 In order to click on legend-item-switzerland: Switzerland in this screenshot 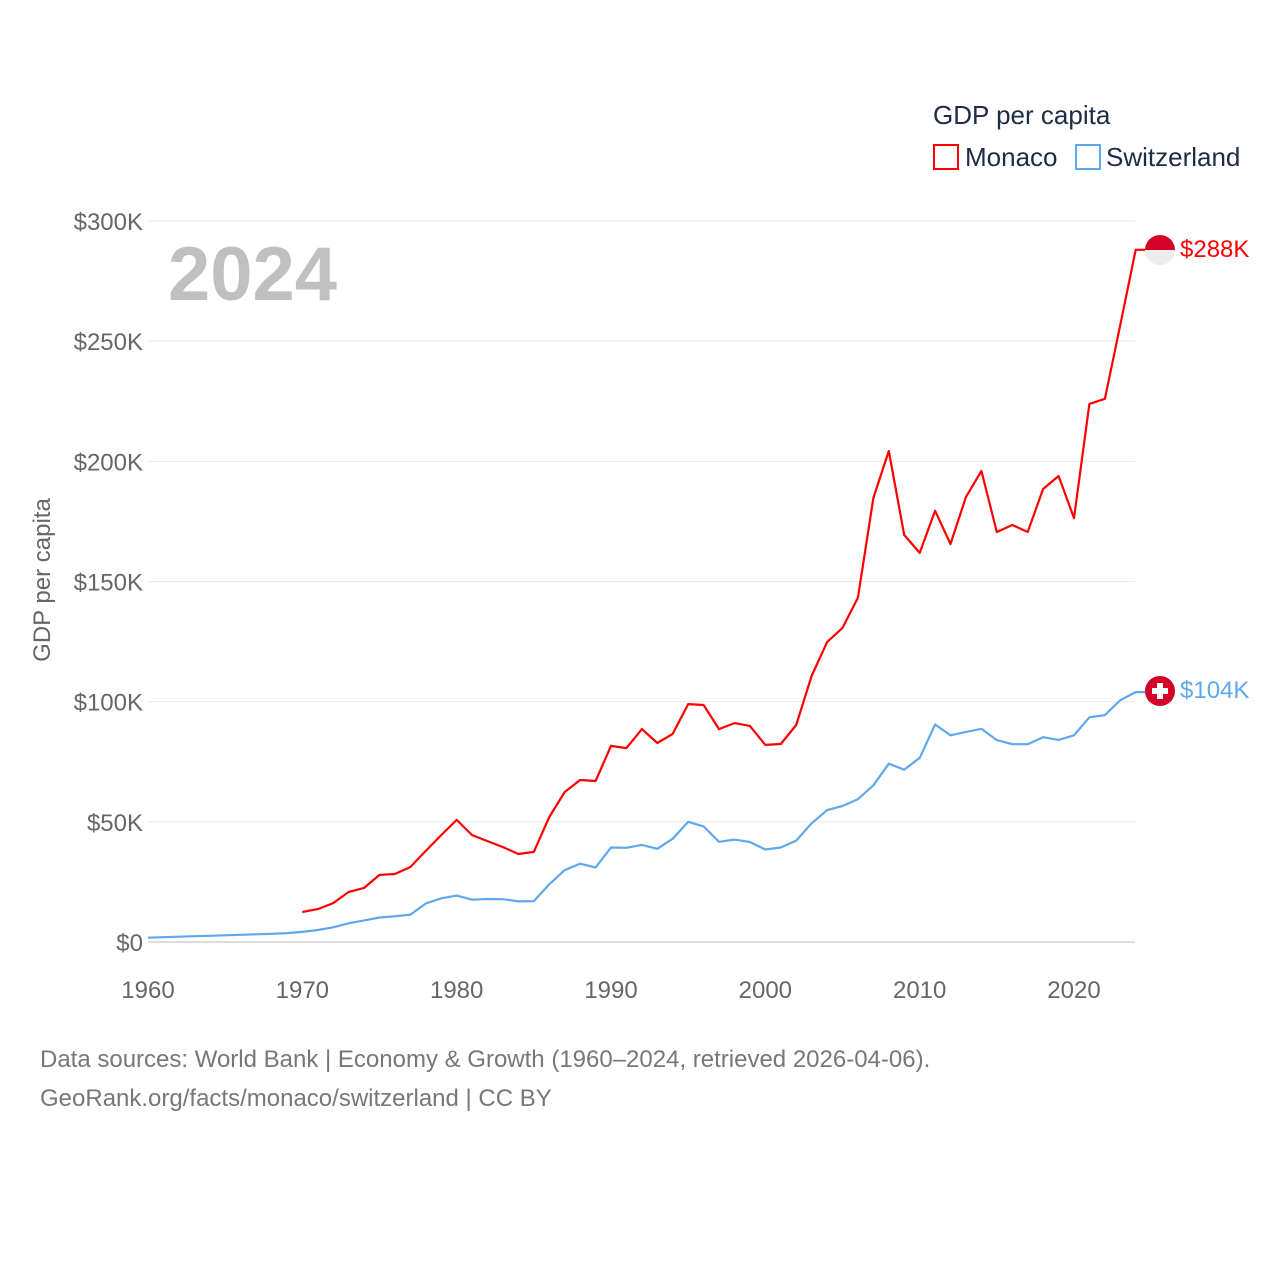, I will do `click(1157, 157)`.